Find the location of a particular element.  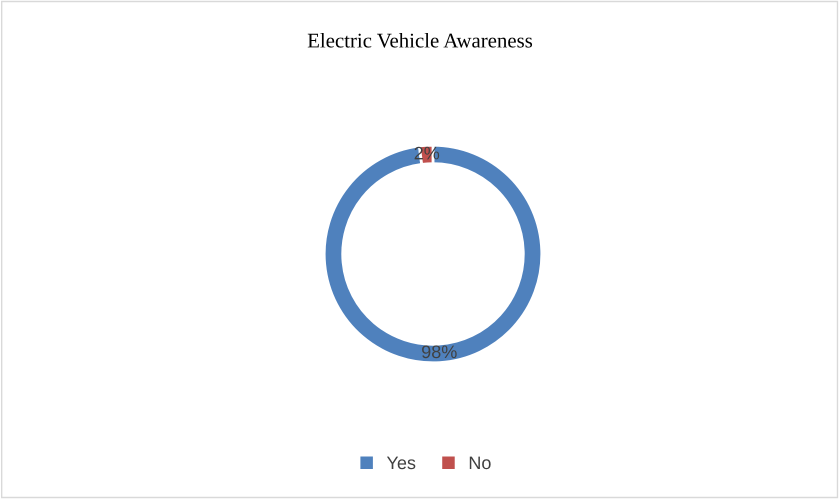

donut-slice is located at coordinates (433, 254).